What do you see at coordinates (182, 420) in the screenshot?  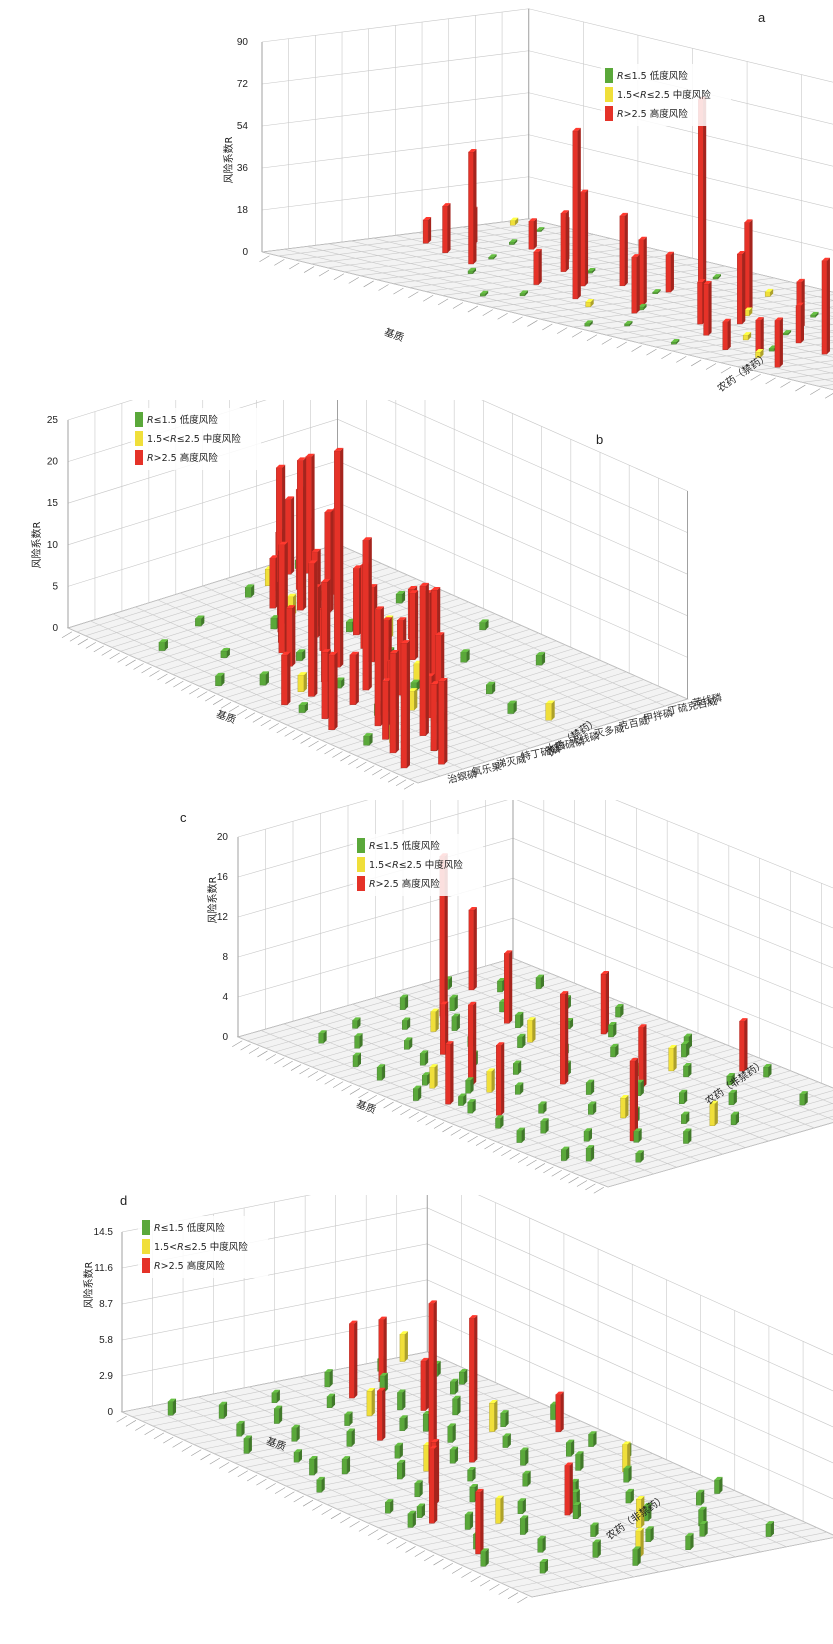 I see `legend-label-low: R≤1.5 低度风险` at bounding box center [182, 420].